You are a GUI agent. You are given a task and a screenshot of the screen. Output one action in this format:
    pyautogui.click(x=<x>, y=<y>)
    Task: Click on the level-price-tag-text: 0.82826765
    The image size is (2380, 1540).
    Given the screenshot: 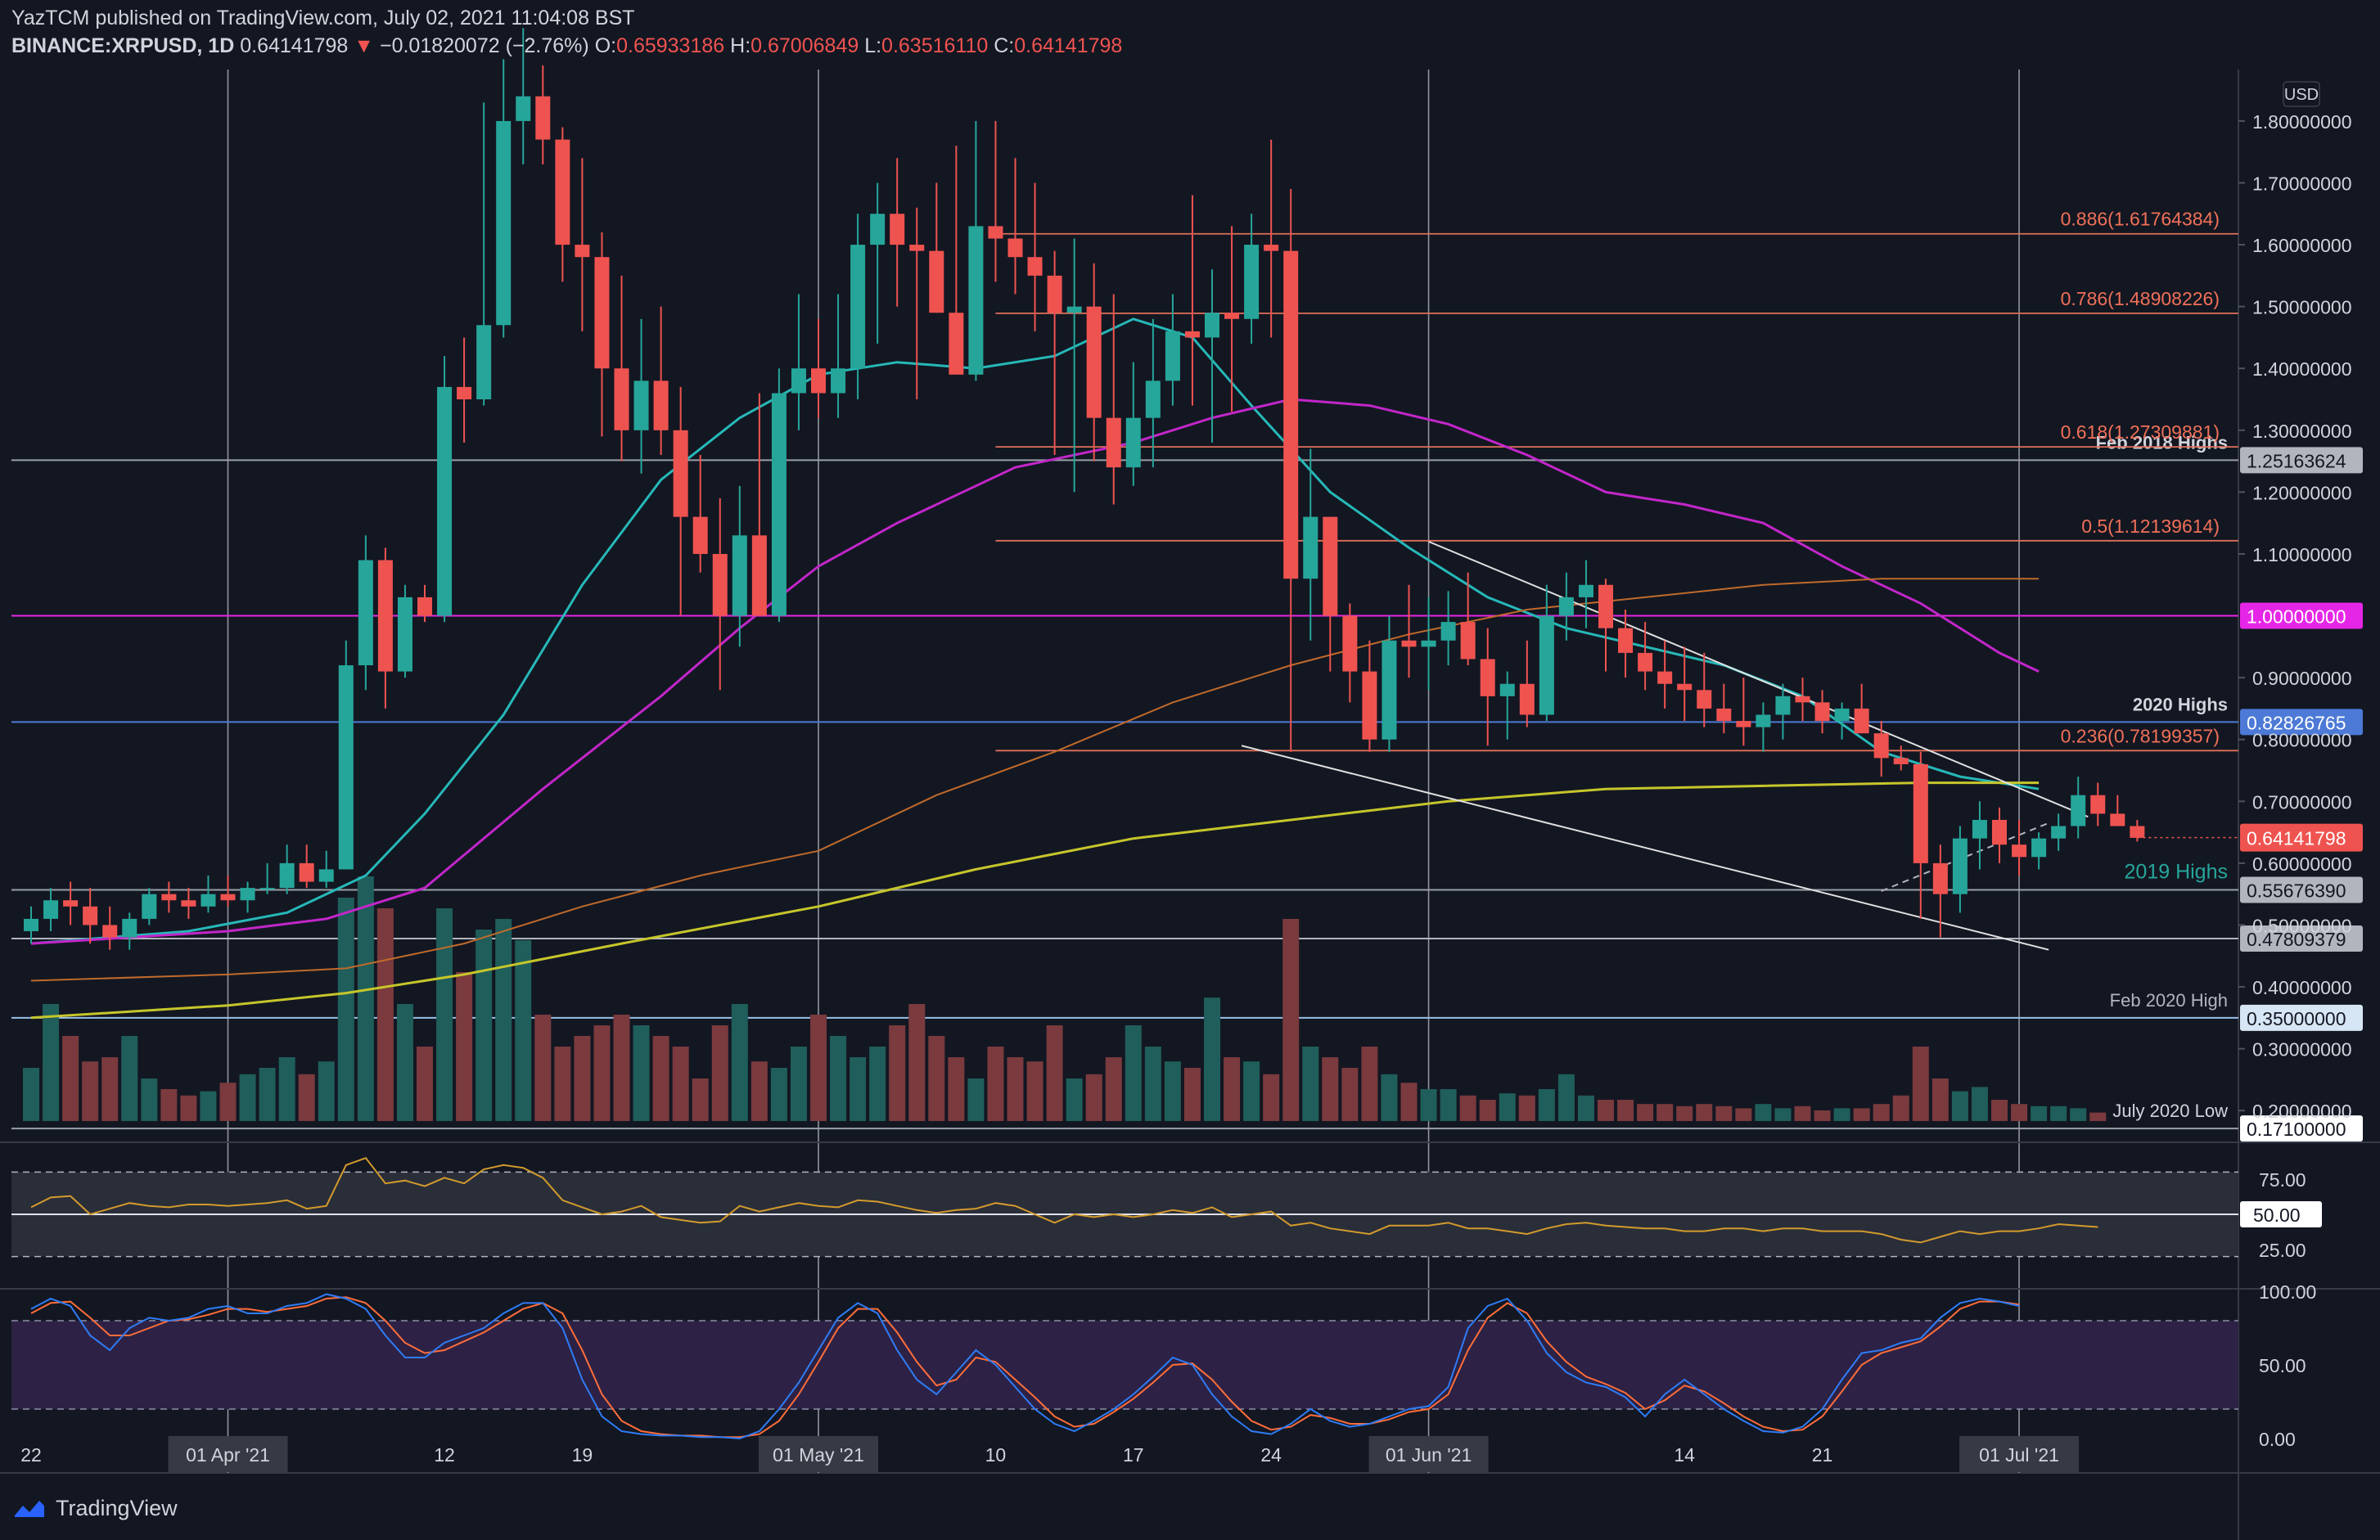 What is the action you would take?
    pyautogui.click(x=2296, y=722)
    